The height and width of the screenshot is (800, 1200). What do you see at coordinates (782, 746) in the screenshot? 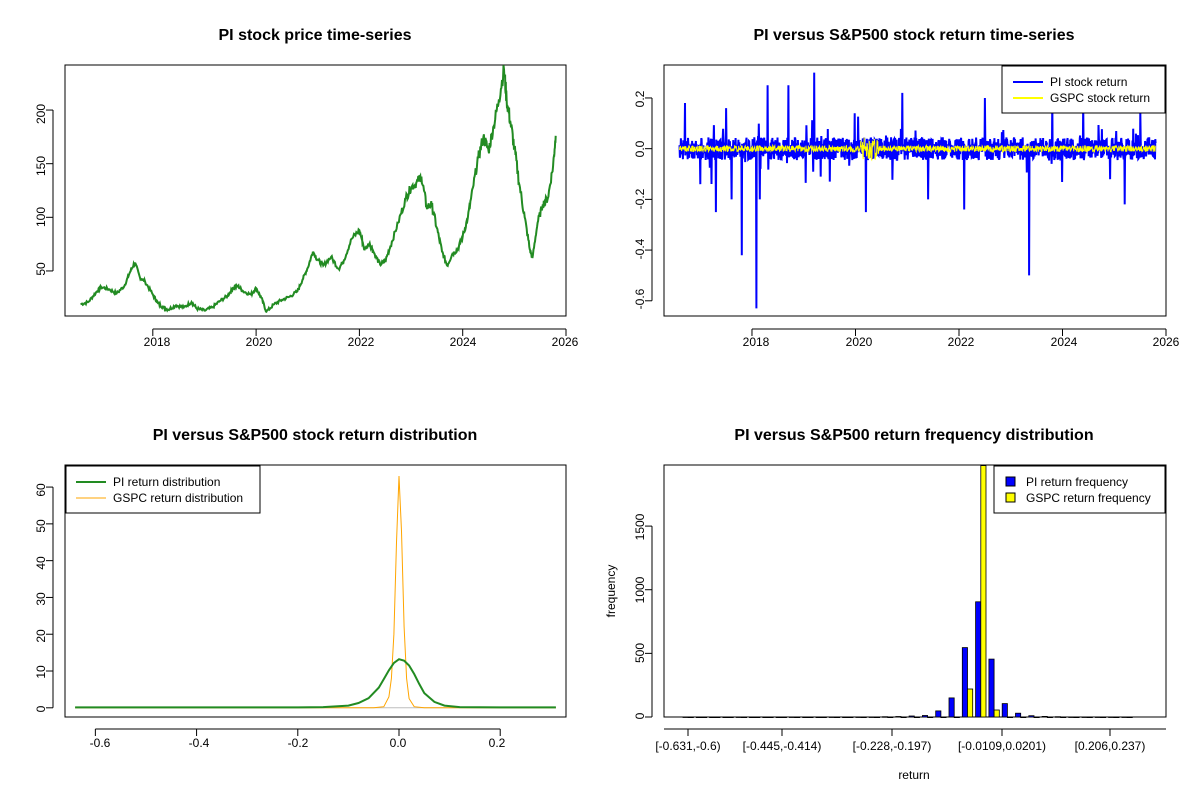
I see `x-tick-label: [-0.445,-0.414)` at bounding box center [782, 746].